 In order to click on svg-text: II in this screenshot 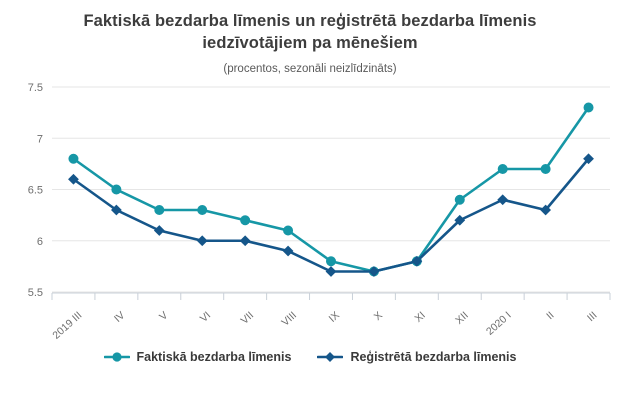, I will do `click(550, 315)`.